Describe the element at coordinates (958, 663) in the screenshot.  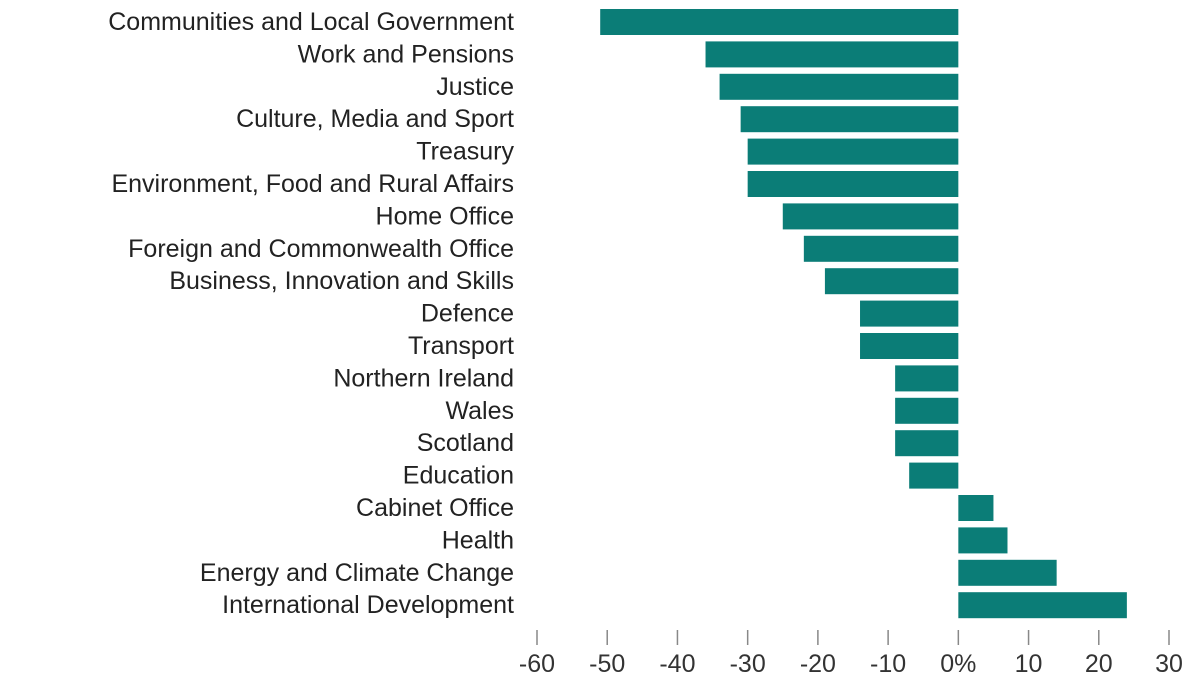
I see `x-tick-label: 0%` at that location.